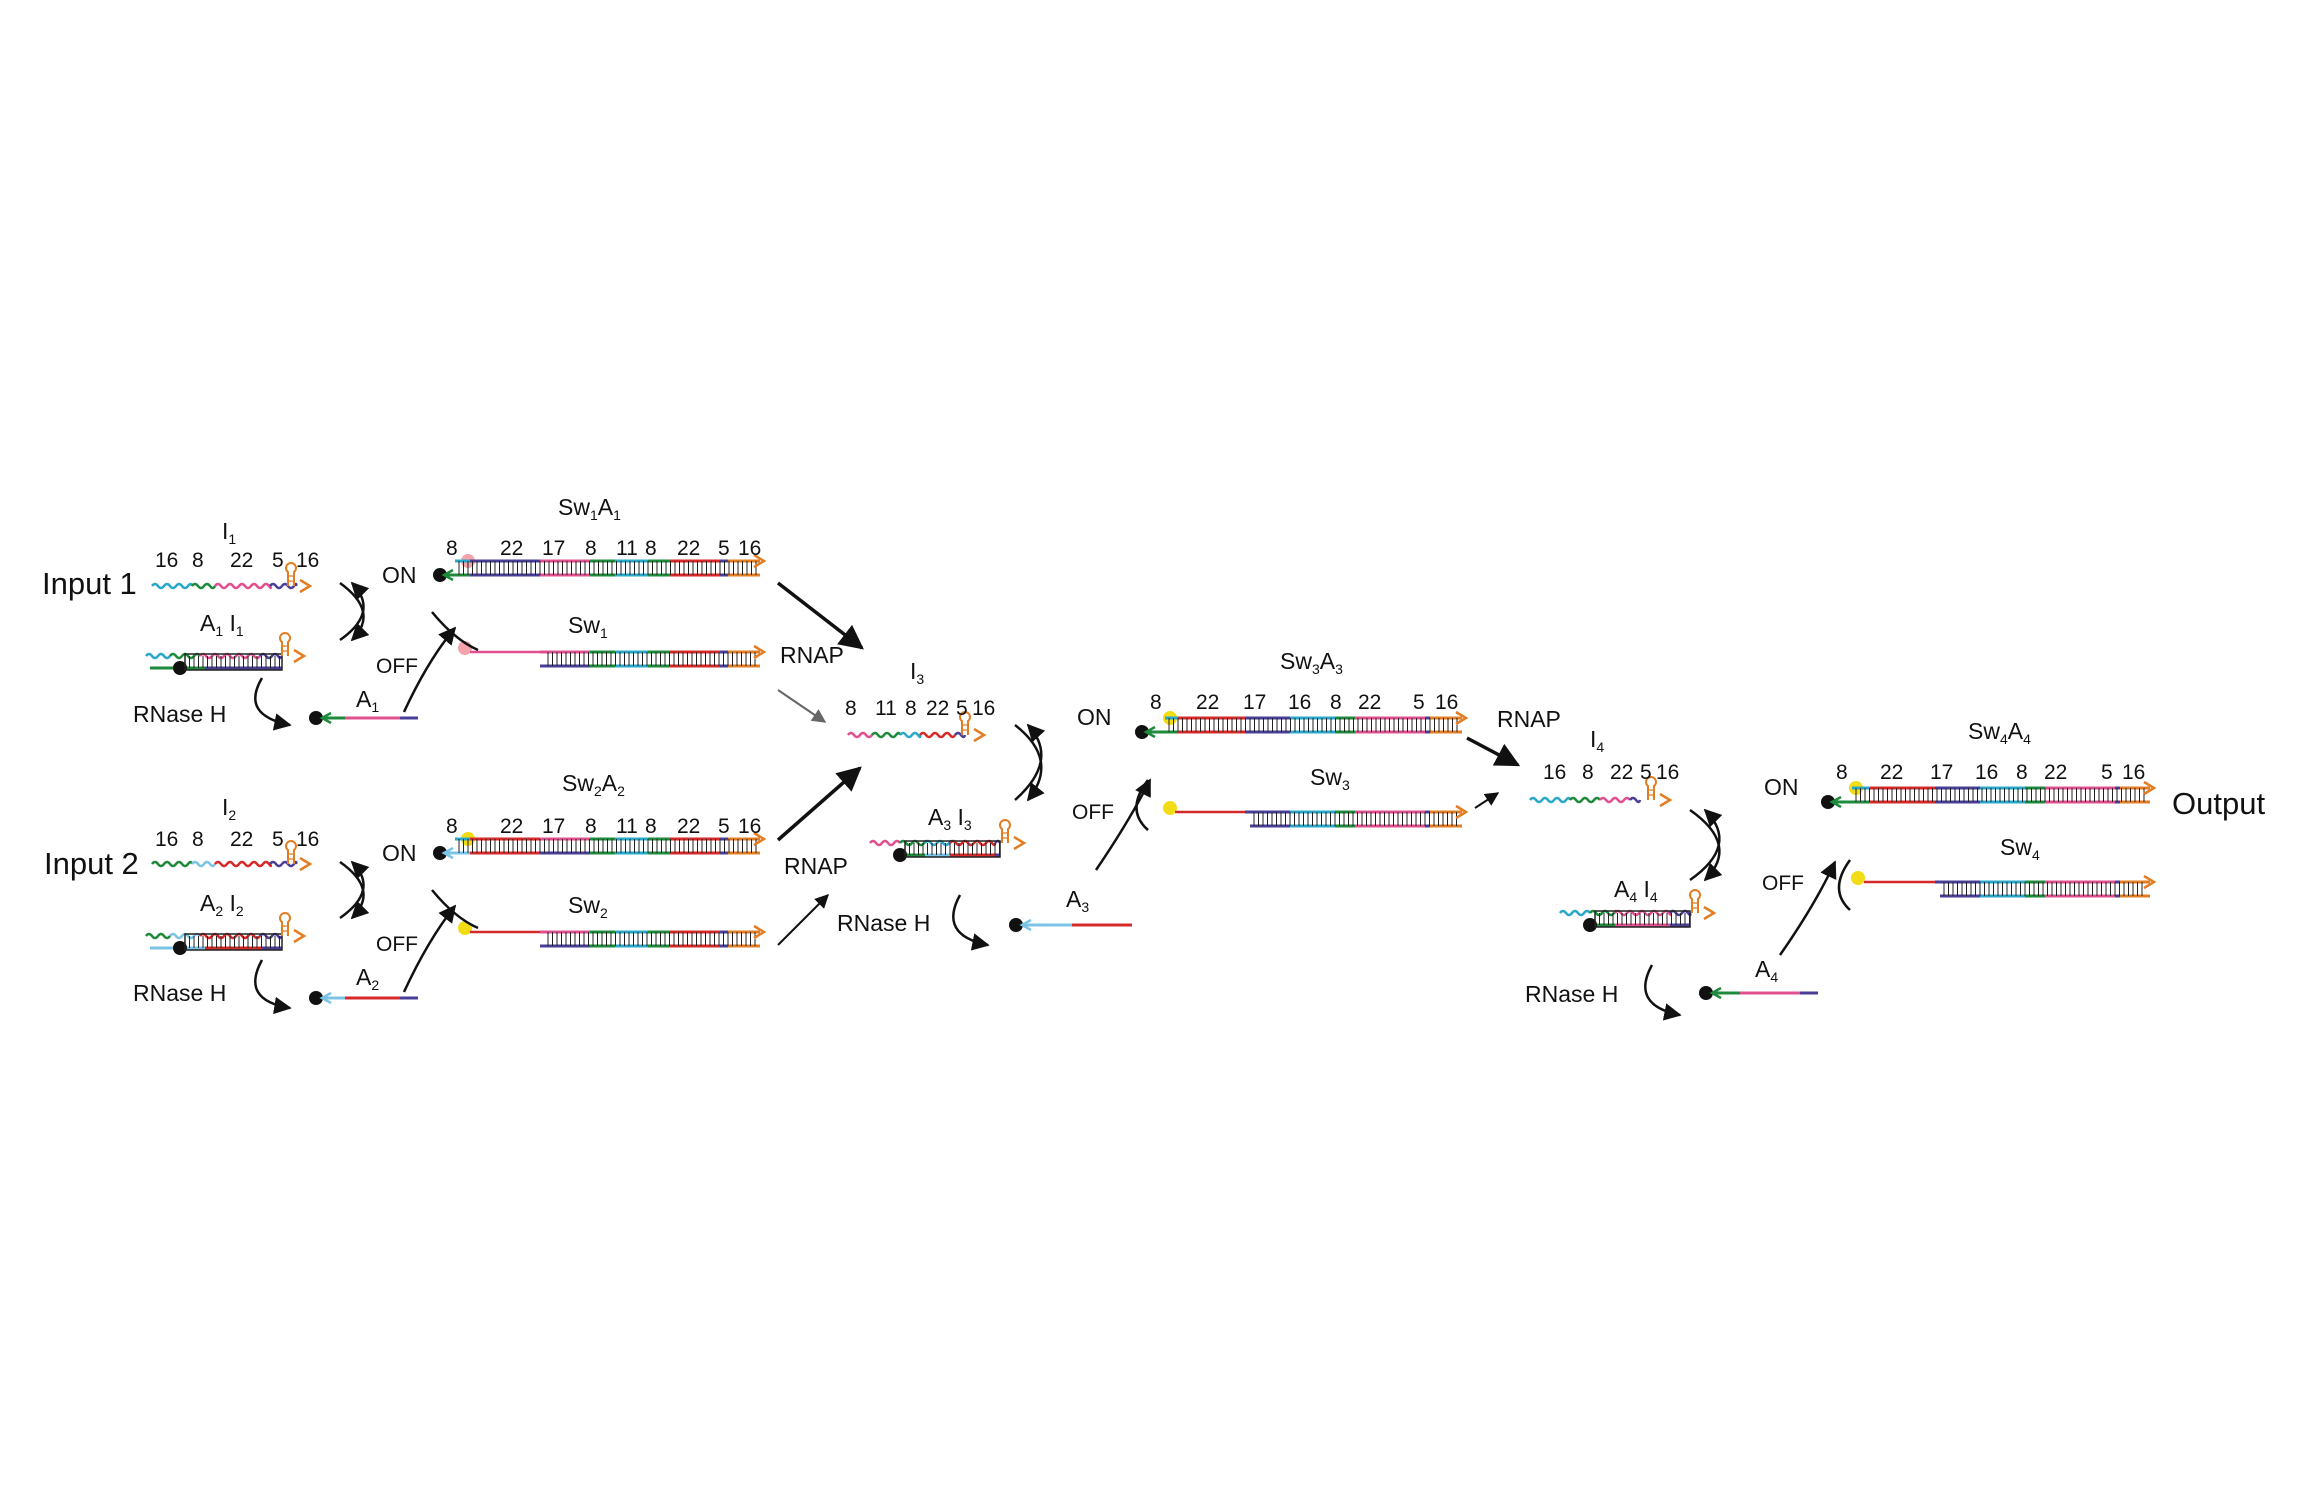 This screenshot has height=1500, width=2311. I want to click on input-1-label: Input 1, so click(89, 583).